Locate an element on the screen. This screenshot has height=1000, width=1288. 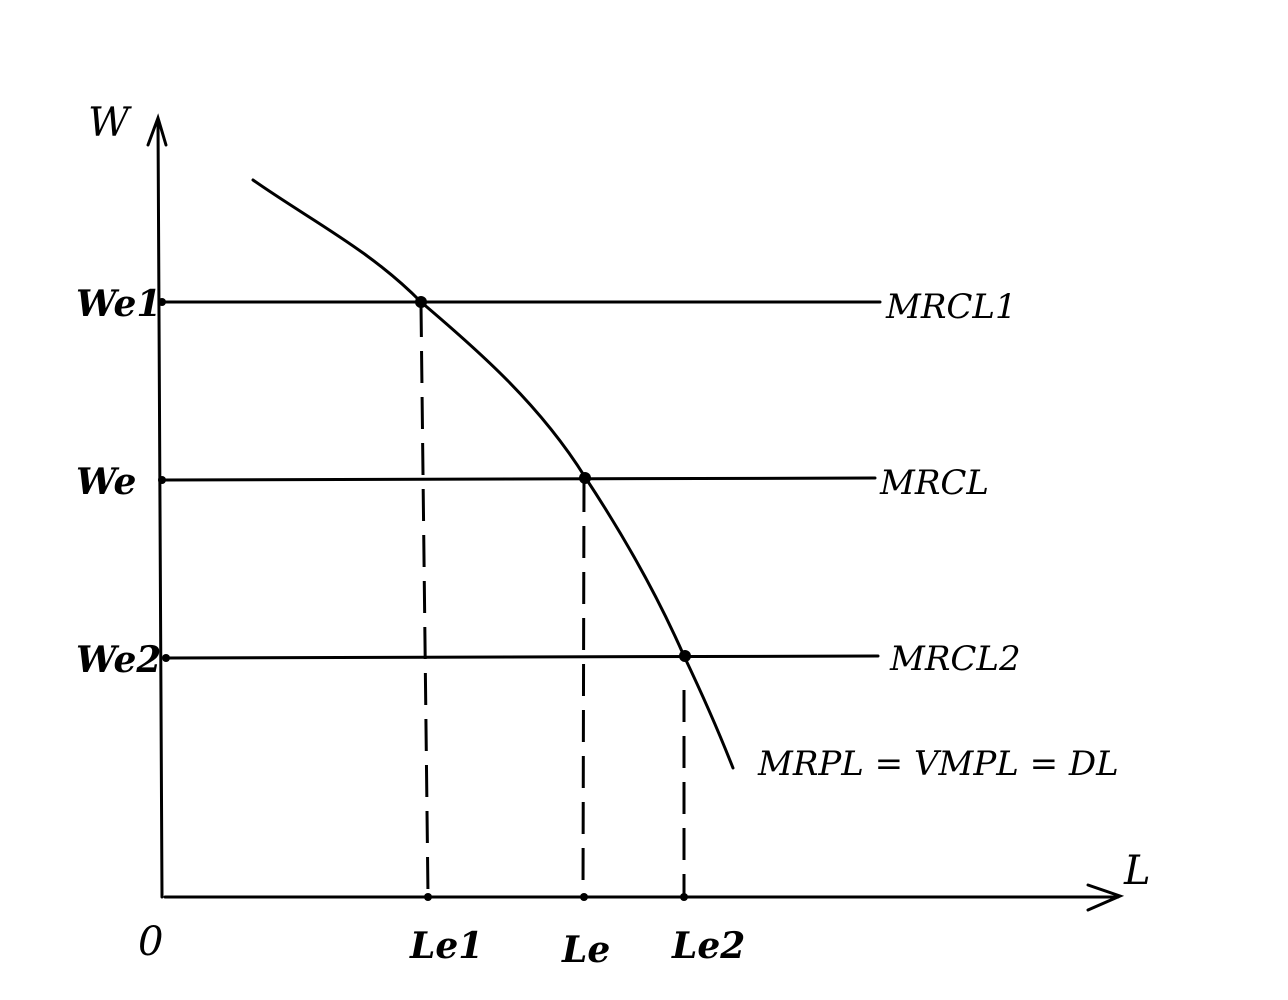
y-axis is located at coordinates (160, 508).